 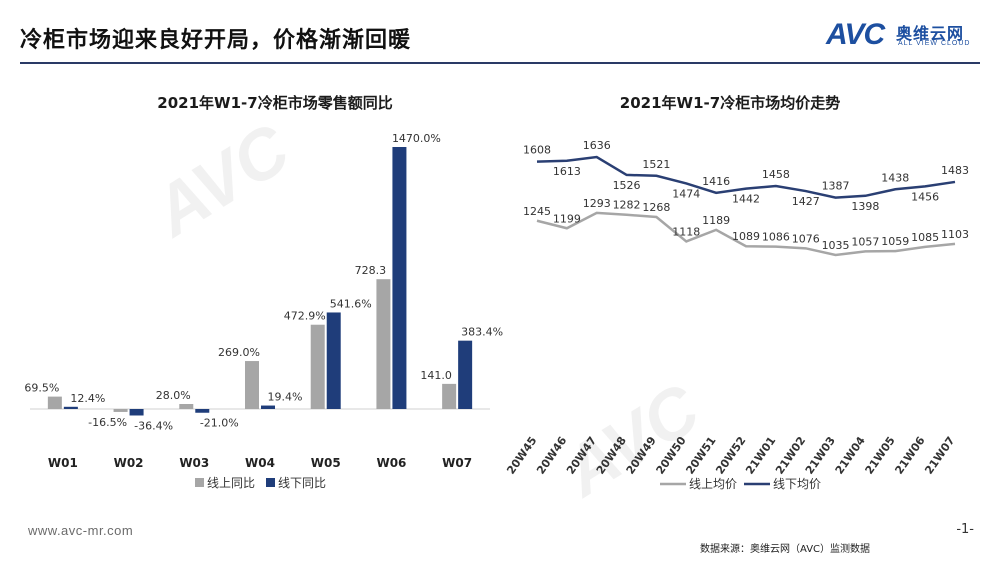 I want to click on line-label-offline-21W02: 1427, so click(x=806, y=201).